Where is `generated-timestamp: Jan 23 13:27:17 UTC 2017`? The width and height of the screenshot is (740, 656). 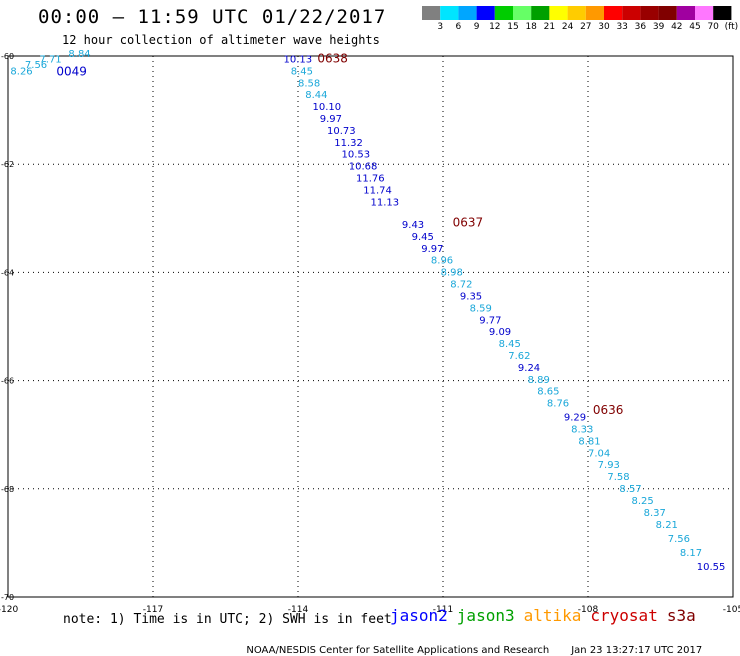 generated-timestamp: Jan 23 13:27:17 UTC 2017 is located at coordinates (637, 650).